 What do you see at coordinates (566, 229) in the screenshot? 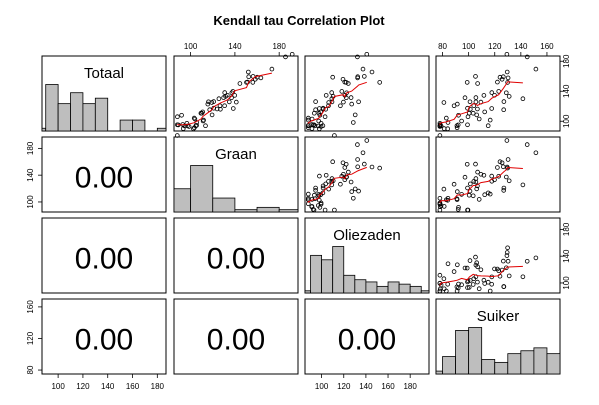
I see `y-axis-tick-label: 180` at bounding box center [566, 229].